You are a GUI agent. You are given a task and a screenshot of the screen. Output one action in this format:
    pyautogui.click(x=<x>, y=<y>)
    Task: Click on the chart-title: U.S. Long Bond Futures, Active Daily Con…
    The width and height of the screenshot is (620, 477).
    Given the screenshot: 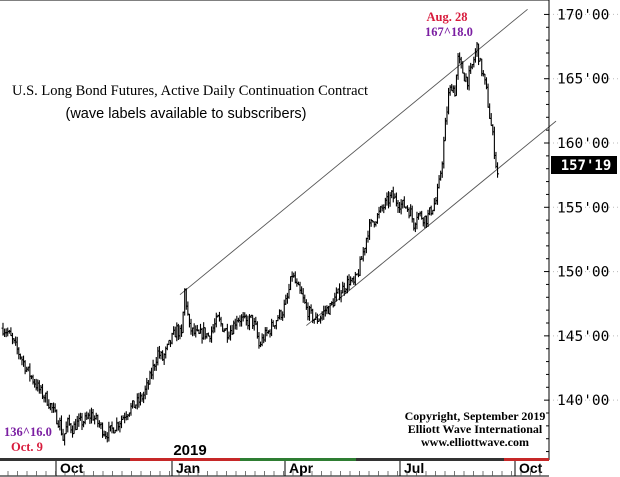 What is the action you would take?
    pyautogui.click(x=190, y=91)
    